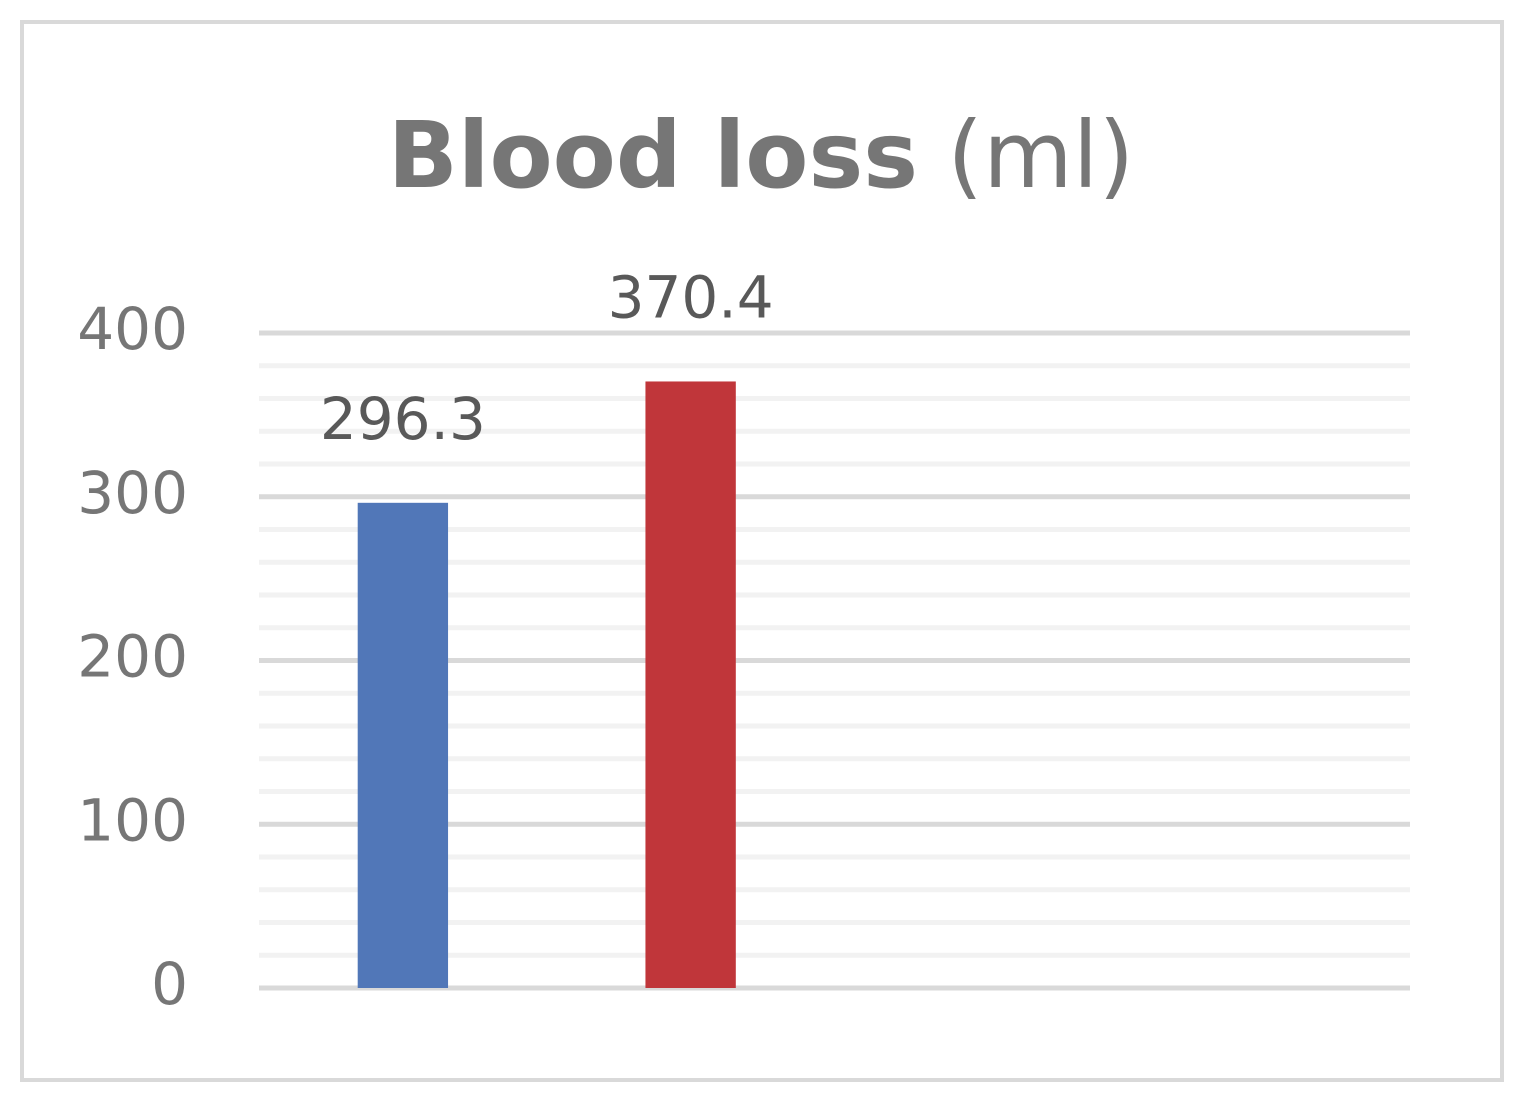 Image resolution: width=1522 pixels, height=1102 pixels. Describe the element at coordinates (132, 493) in the screenshot. I see `y-tick-label: 300` at that location.